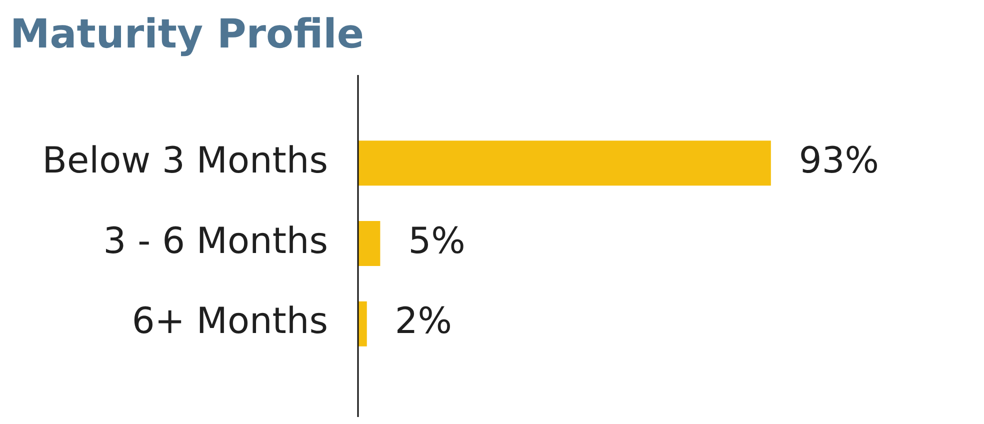 This screenshot has width=984, height=424. What do you see at coordinates (215, 241) in the screenshot?
I see `y-tick-label: 3 - 6 Months` at bounding box center [215, 241].